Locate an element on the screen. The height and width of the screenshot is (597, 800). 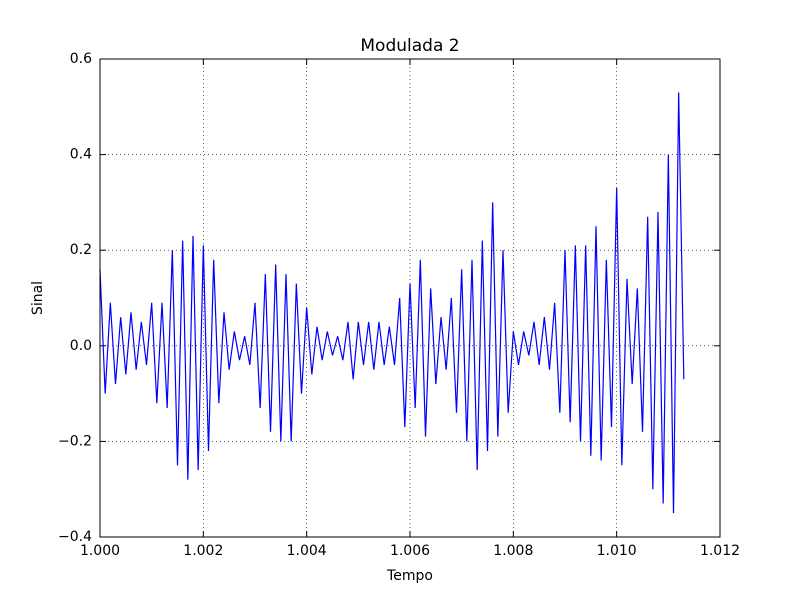
x-axis-label: Tempo is located at coordinates (409, 576).